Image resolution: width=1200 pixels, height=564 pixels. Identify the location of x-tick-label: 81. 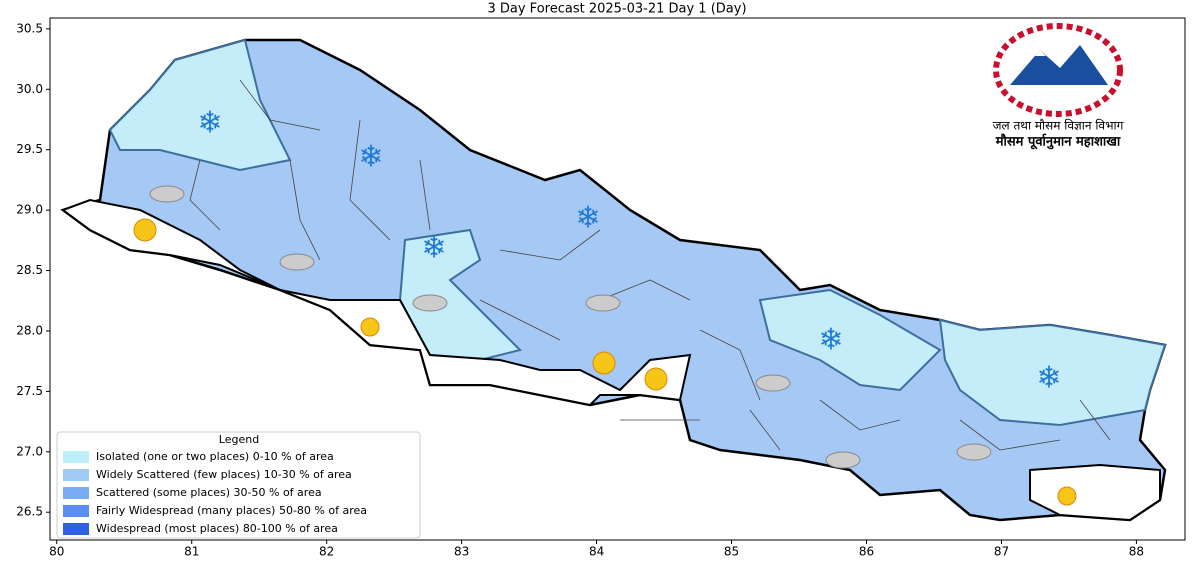
(191, 552).